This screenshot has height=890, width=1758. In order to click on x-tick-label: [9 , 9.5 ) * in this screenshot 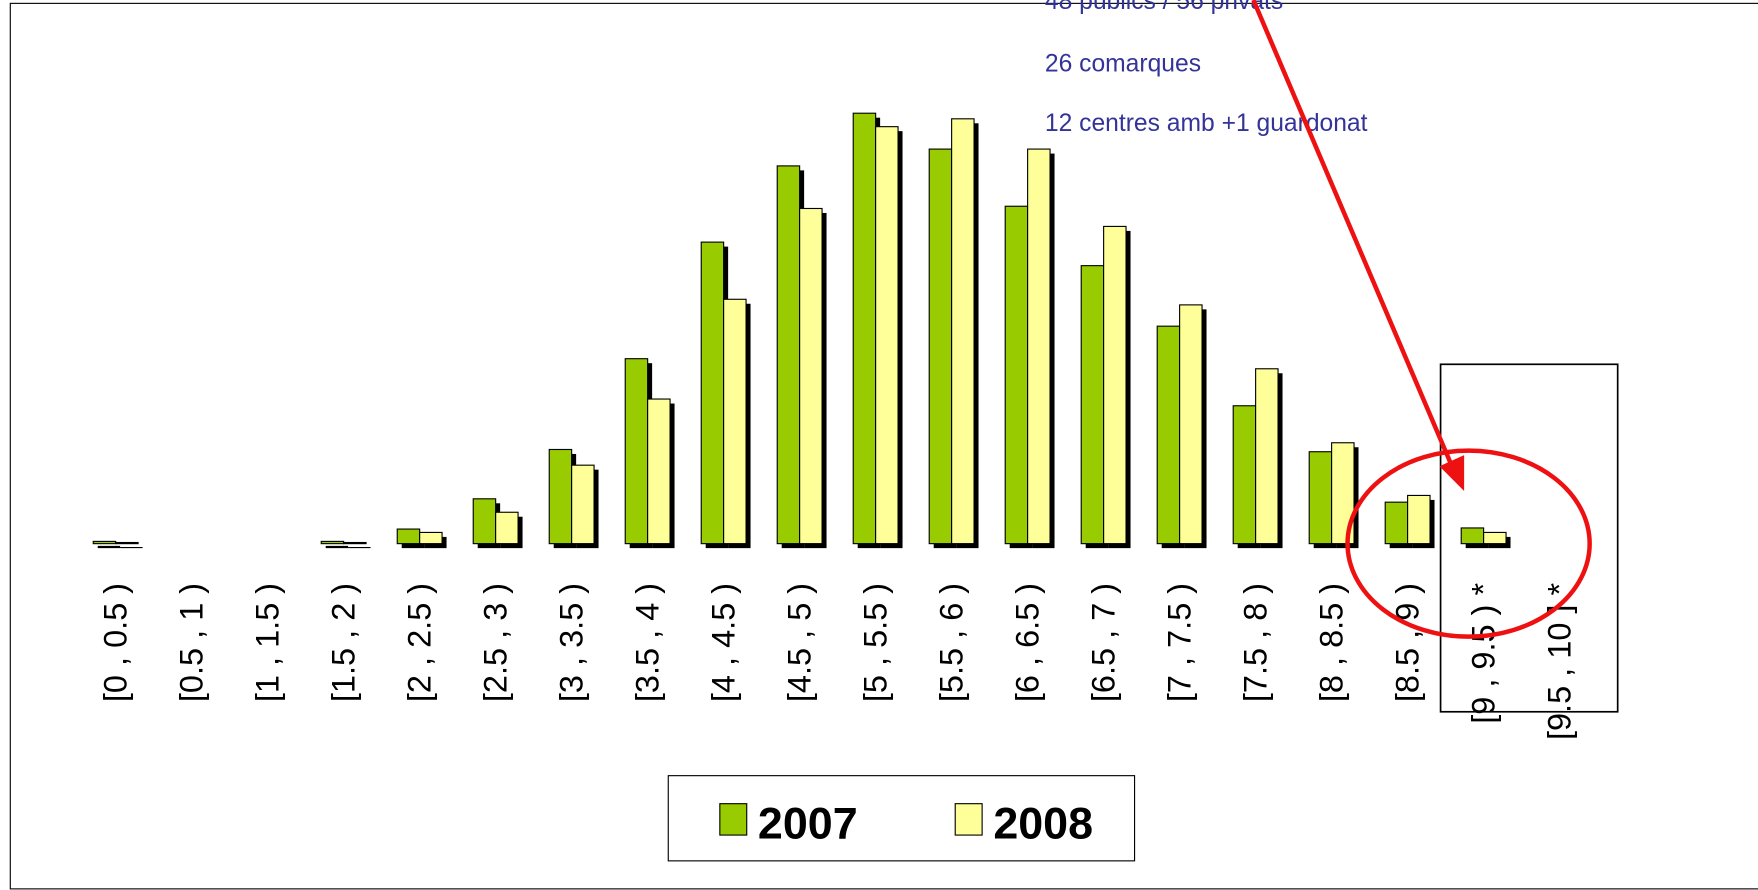, I will do `click(1483, 653)`.